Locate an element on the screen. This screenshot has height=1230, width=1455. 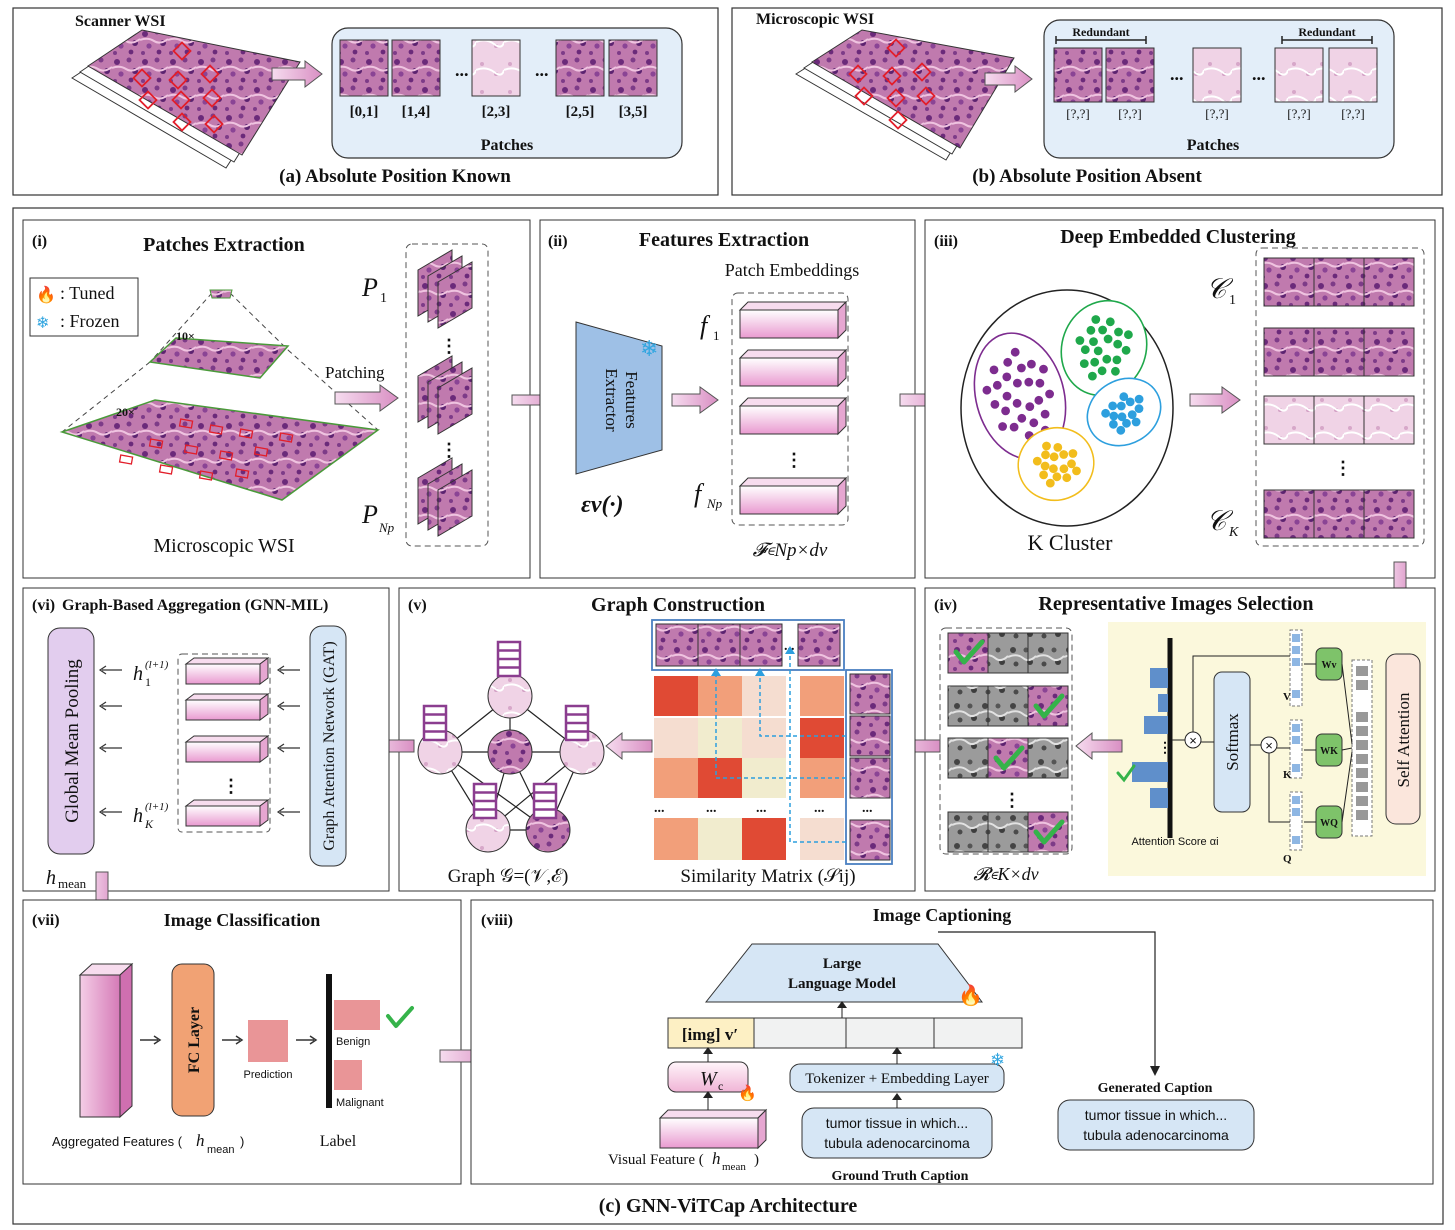
panel-a: Scanner WSI ... ... [0 is located at coordinates (365, 101).